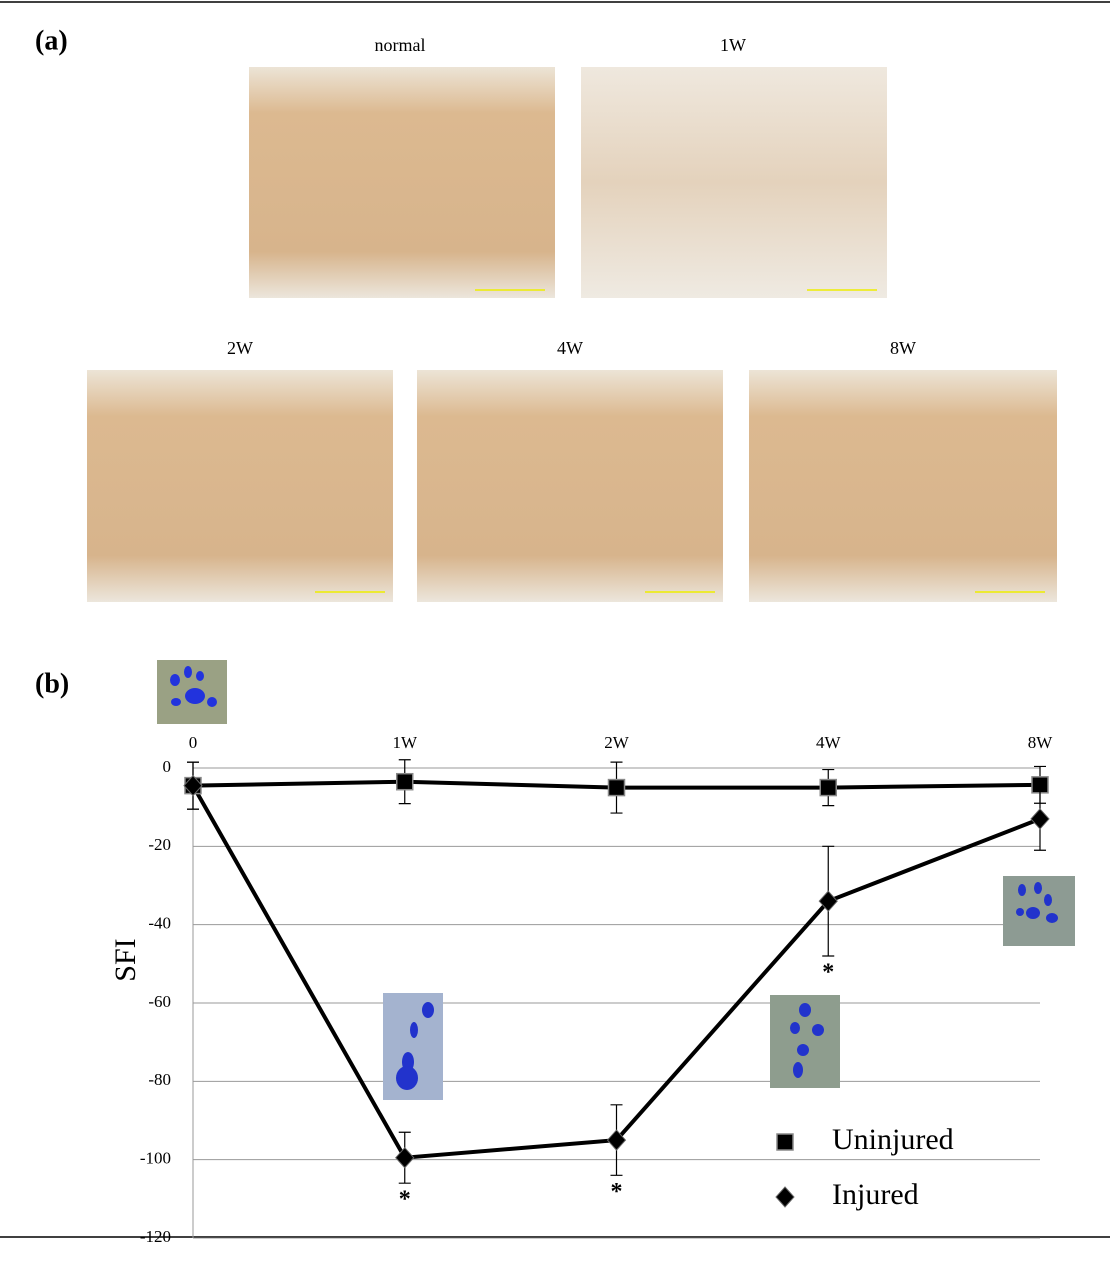 This screenshot has height=1262, width=1110. Describe the element at coordinates (240, 348) in the screenshot. I see `image-label: 2W` at that location.